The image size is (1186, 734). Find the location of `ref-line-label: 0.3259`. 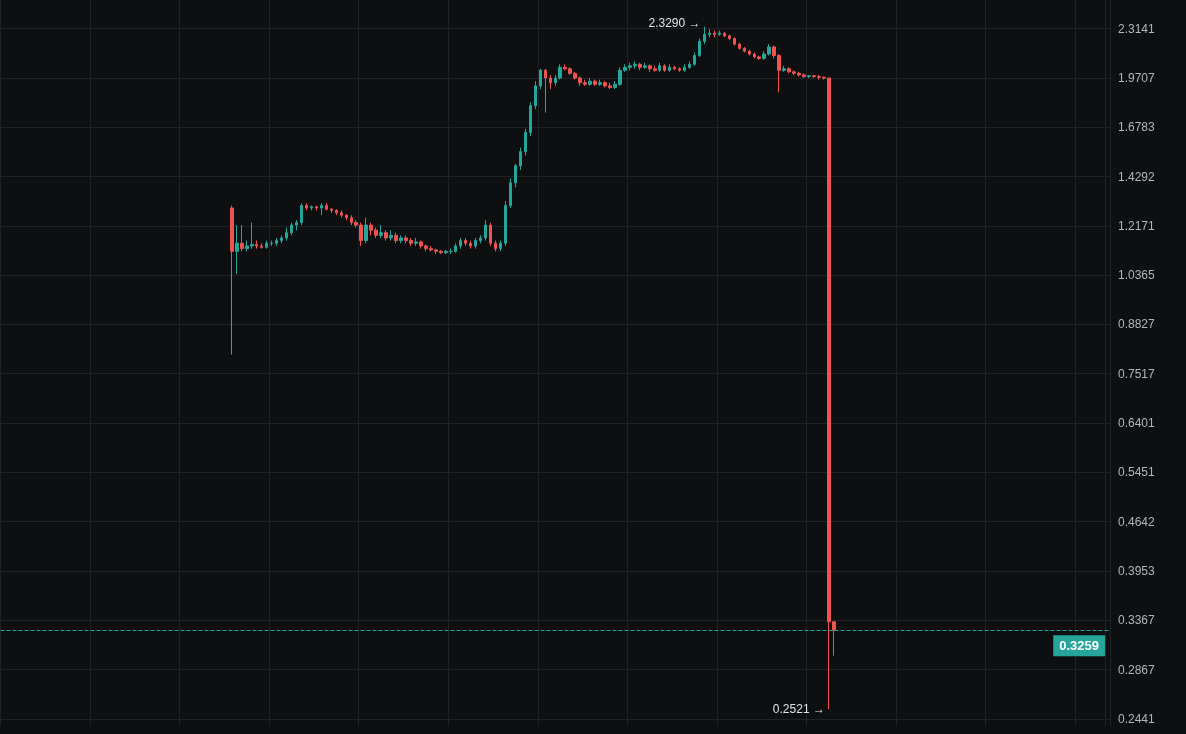

ref-line-label: 0.3259 is located at coordinates (1079, 646).